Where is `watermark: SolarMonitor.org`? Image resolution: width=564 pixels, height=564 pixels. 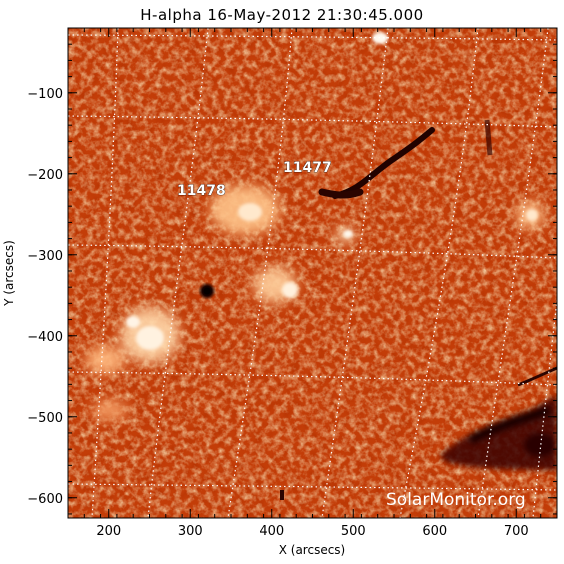
watermark: SolarMonitor.org is located at coordinates (456, 500).